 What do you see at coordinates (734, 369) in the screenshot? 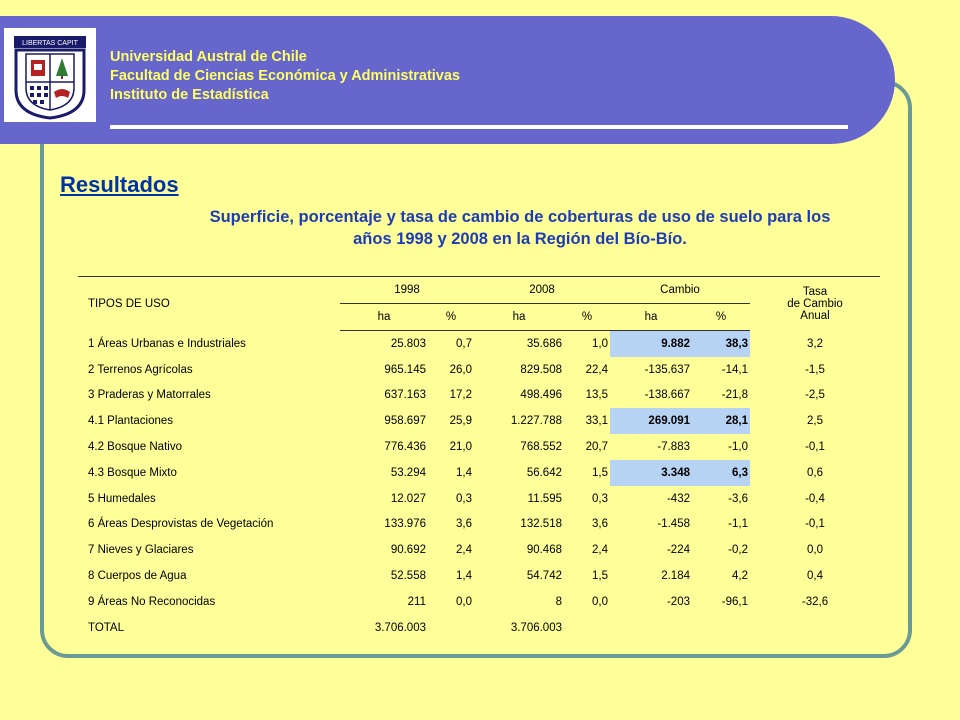
I see `cell-pct-cambio: -14,1` at bounding box center [734, 369].